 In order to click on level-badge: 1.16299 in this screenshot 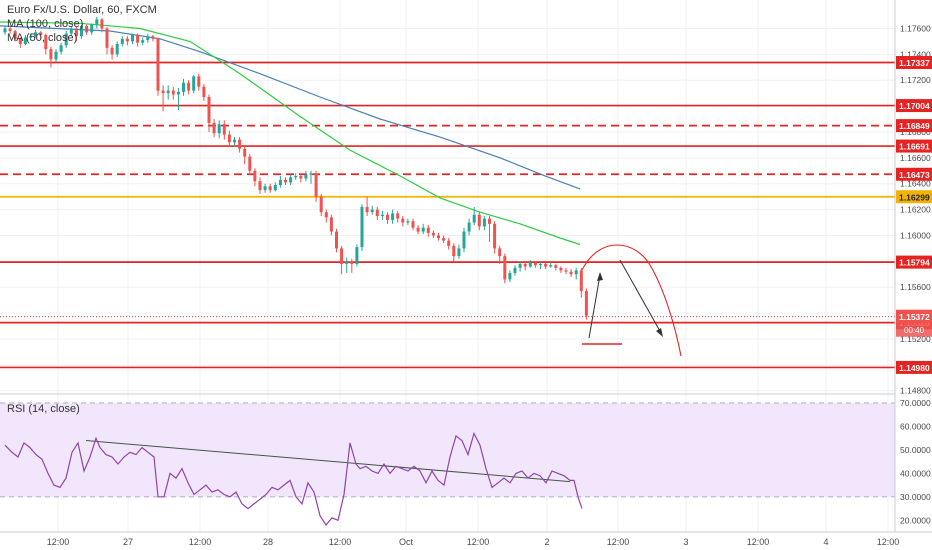, I will do `click(914, 197)`.